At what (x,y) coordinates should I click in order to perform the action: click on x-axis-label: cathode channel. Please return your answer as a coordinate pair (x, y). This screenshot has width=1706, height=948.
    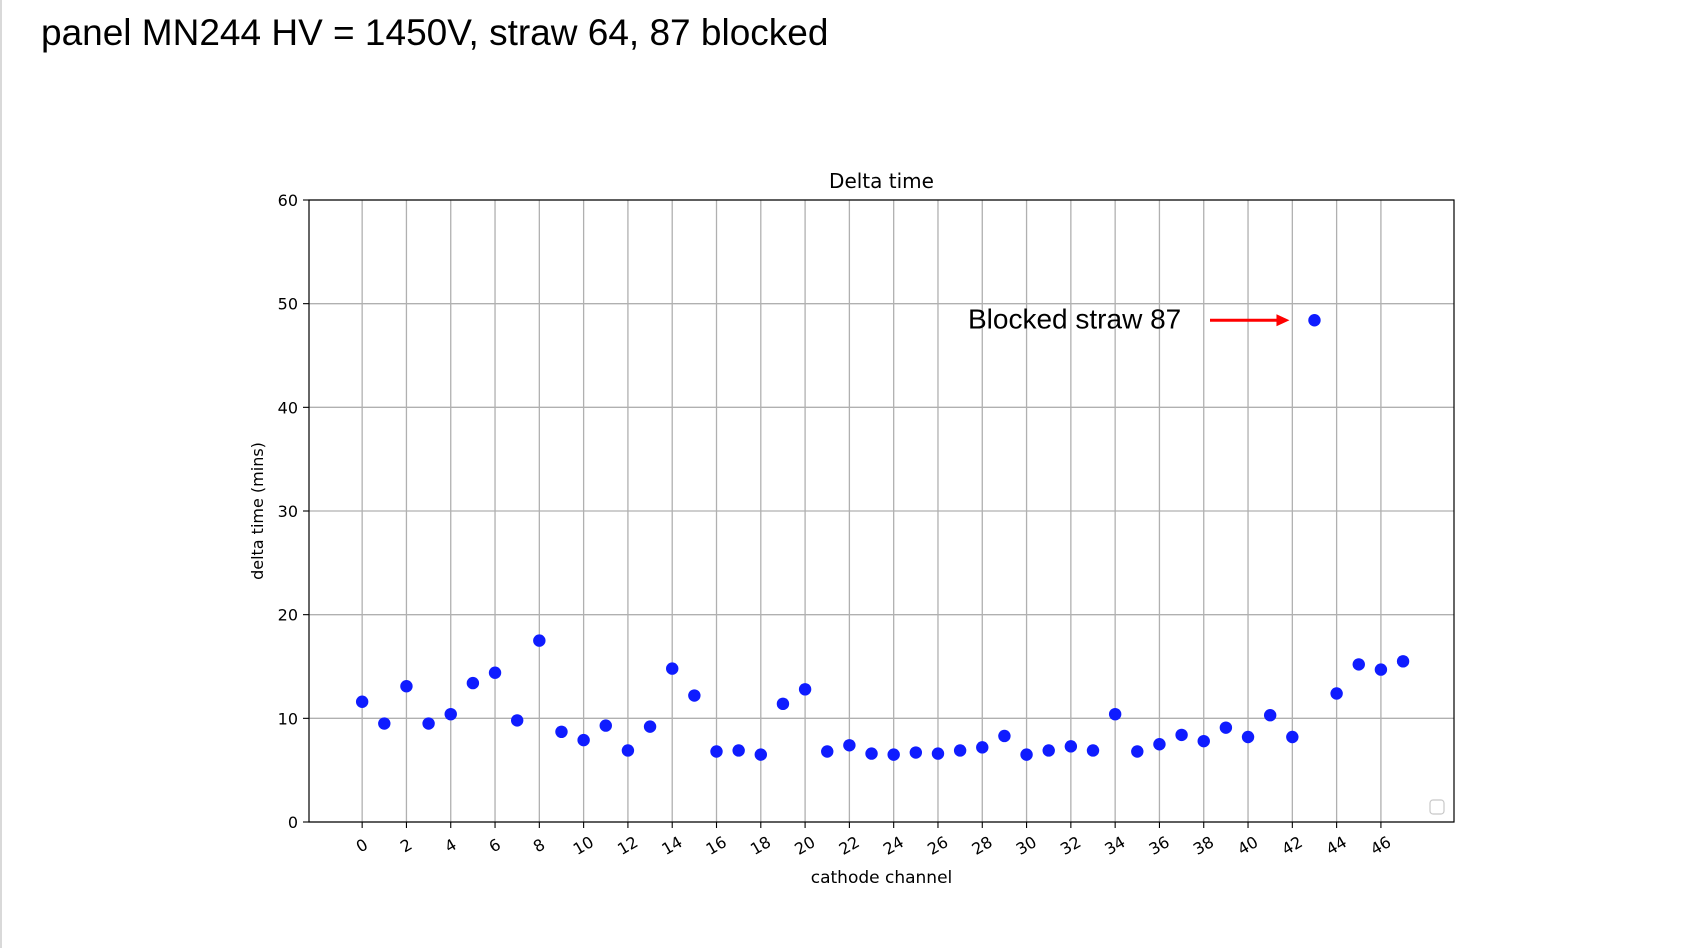
    Looking at the image, I should click on (882, 878).